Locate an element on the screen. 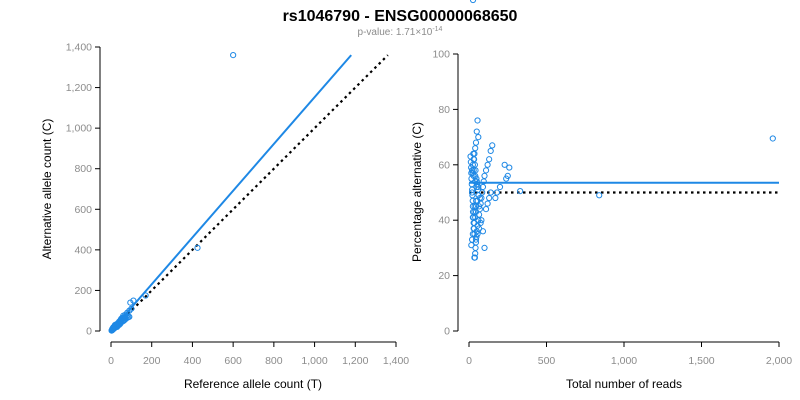 The width and height of the screenshot is (800, 400). left-ytick-label: 400 is located at coordinates (83, 250).